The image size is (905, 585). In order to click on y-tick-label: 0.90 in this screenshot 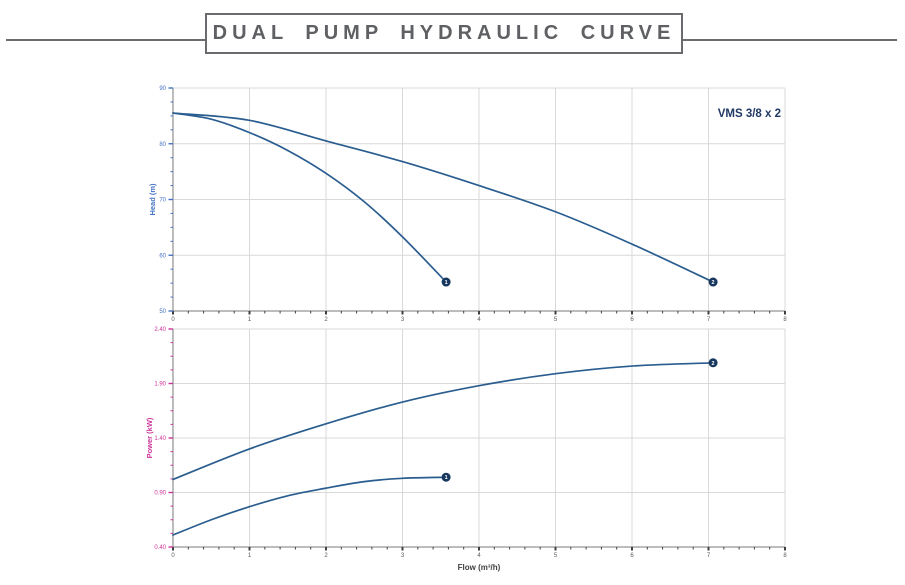, I will do `click(160, 494)`.